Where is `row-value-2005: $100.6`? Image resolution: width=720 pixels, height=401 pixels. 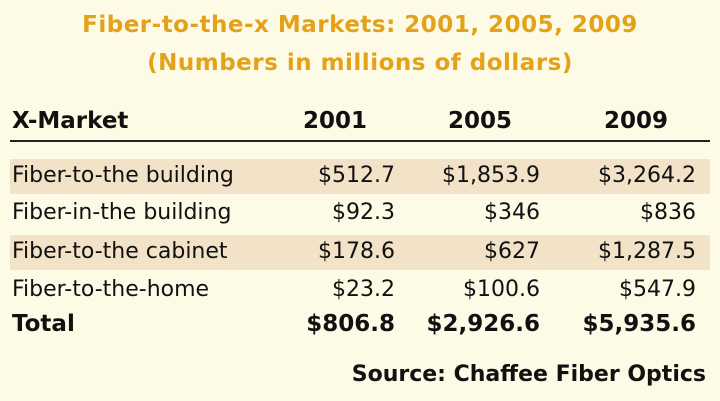
row-value-2005: $100.6 is located at coordinates (501, 289).